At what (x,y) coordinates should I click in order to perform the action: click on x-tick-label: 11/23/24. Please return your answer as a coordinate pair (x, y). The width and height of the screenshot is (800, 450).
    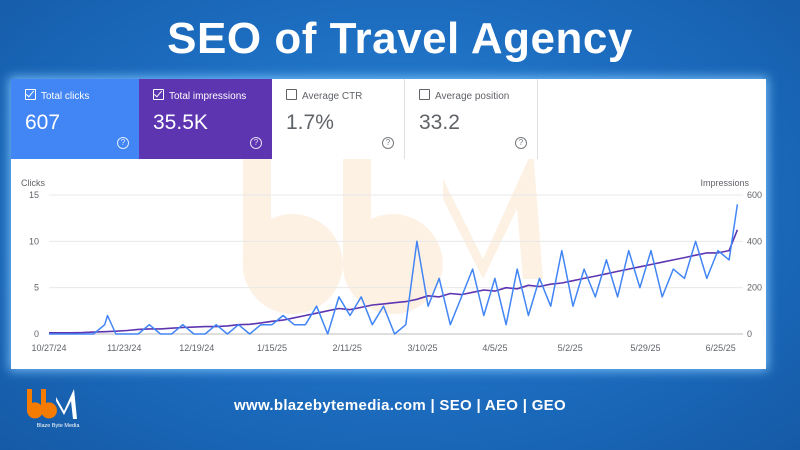
    Looking at the image, I should click on (124, 348).